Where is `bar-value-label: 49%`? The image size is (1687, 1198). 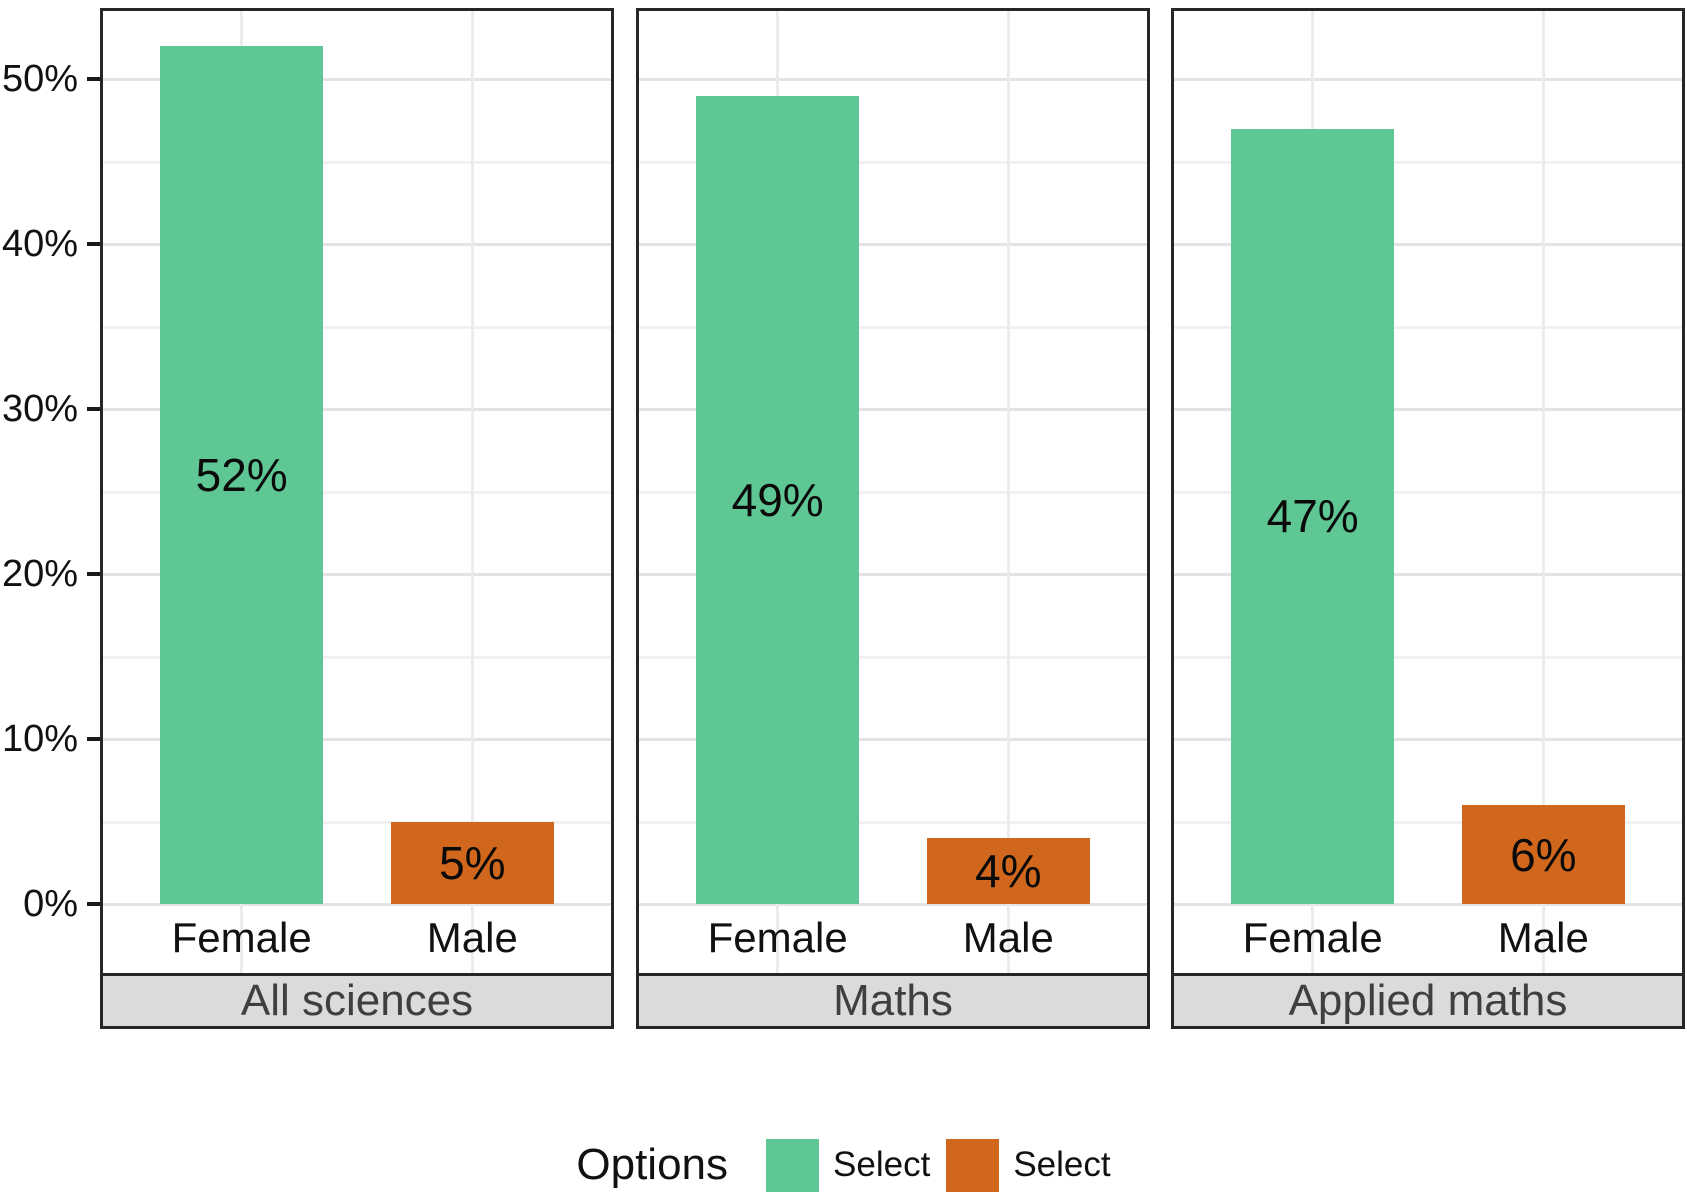 bar-value-label: 49% is located at coordinates (777, 499).